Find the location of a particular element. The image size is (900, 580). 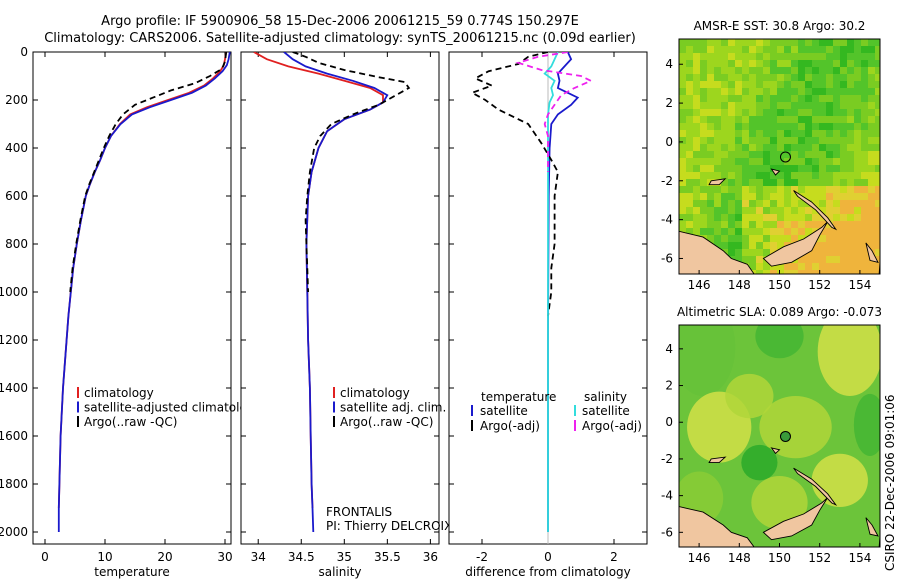

x-tick-label: 148 is located at coordinates (739, 285).